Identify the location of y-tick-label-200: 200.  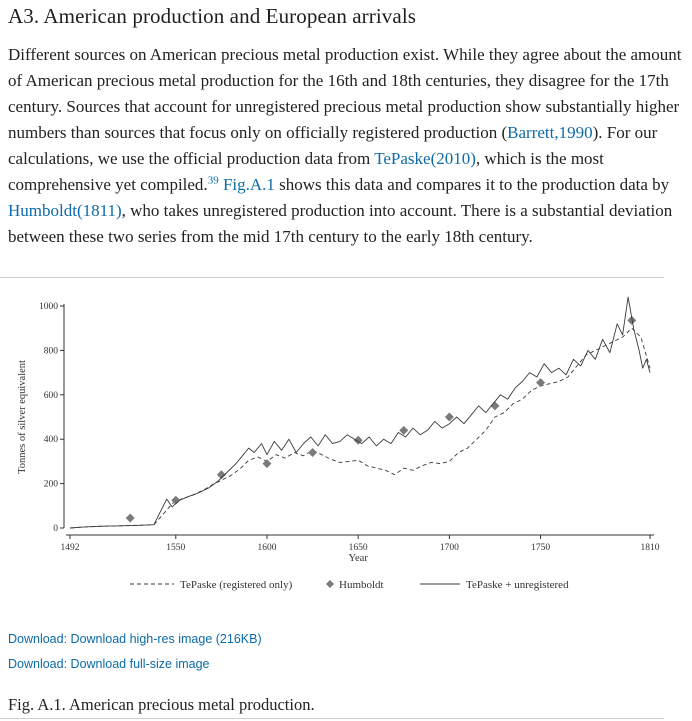
(51, 485).